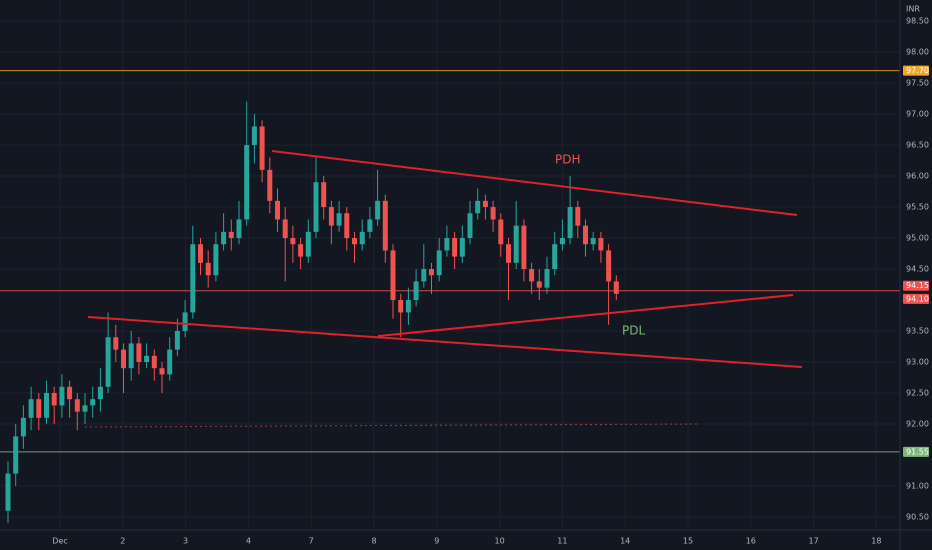 This screenshot has height=550, width=932. What do you see at coordinates (688, 541) in the screenshot?
I see `x-tick-label: 15` at bounding box center [688, 541].